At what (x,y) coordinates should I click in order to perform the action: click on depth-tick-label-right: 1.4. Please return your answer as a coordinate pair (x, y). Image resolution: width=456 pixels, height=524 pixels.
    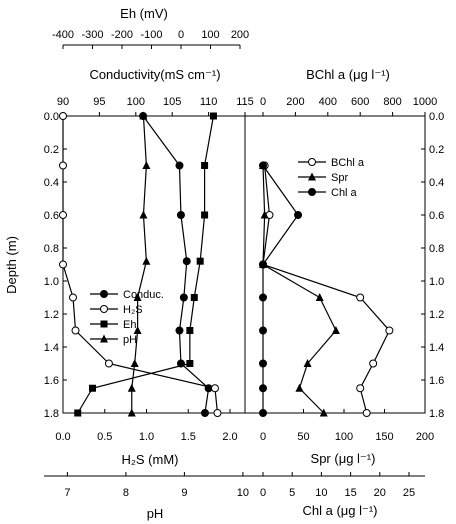
    Looking at the image, I should click on (436, 348).